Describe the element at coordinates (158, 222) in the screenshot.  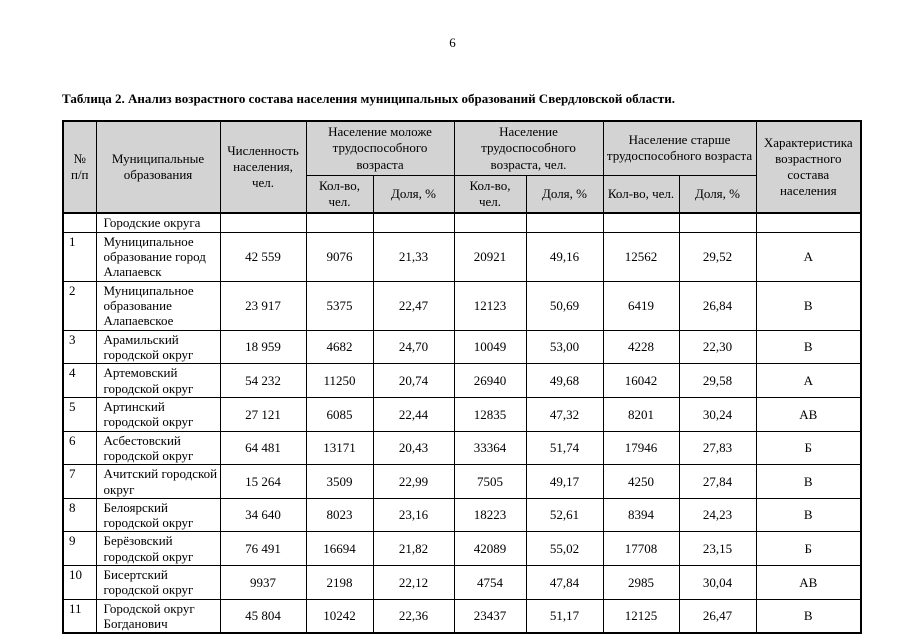
I see `municipality-cell: Городские округа` at that location.